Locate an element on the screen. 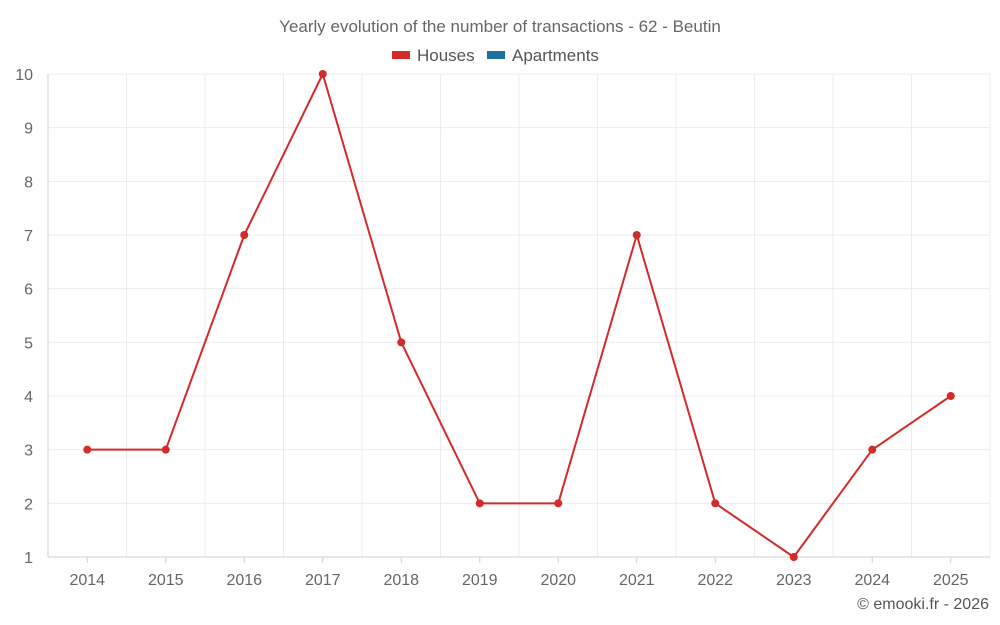 Image resolution: width=1000 pixels, height=625 pixels. x-tick-label: 2025 is located at coordinates (951, 580).